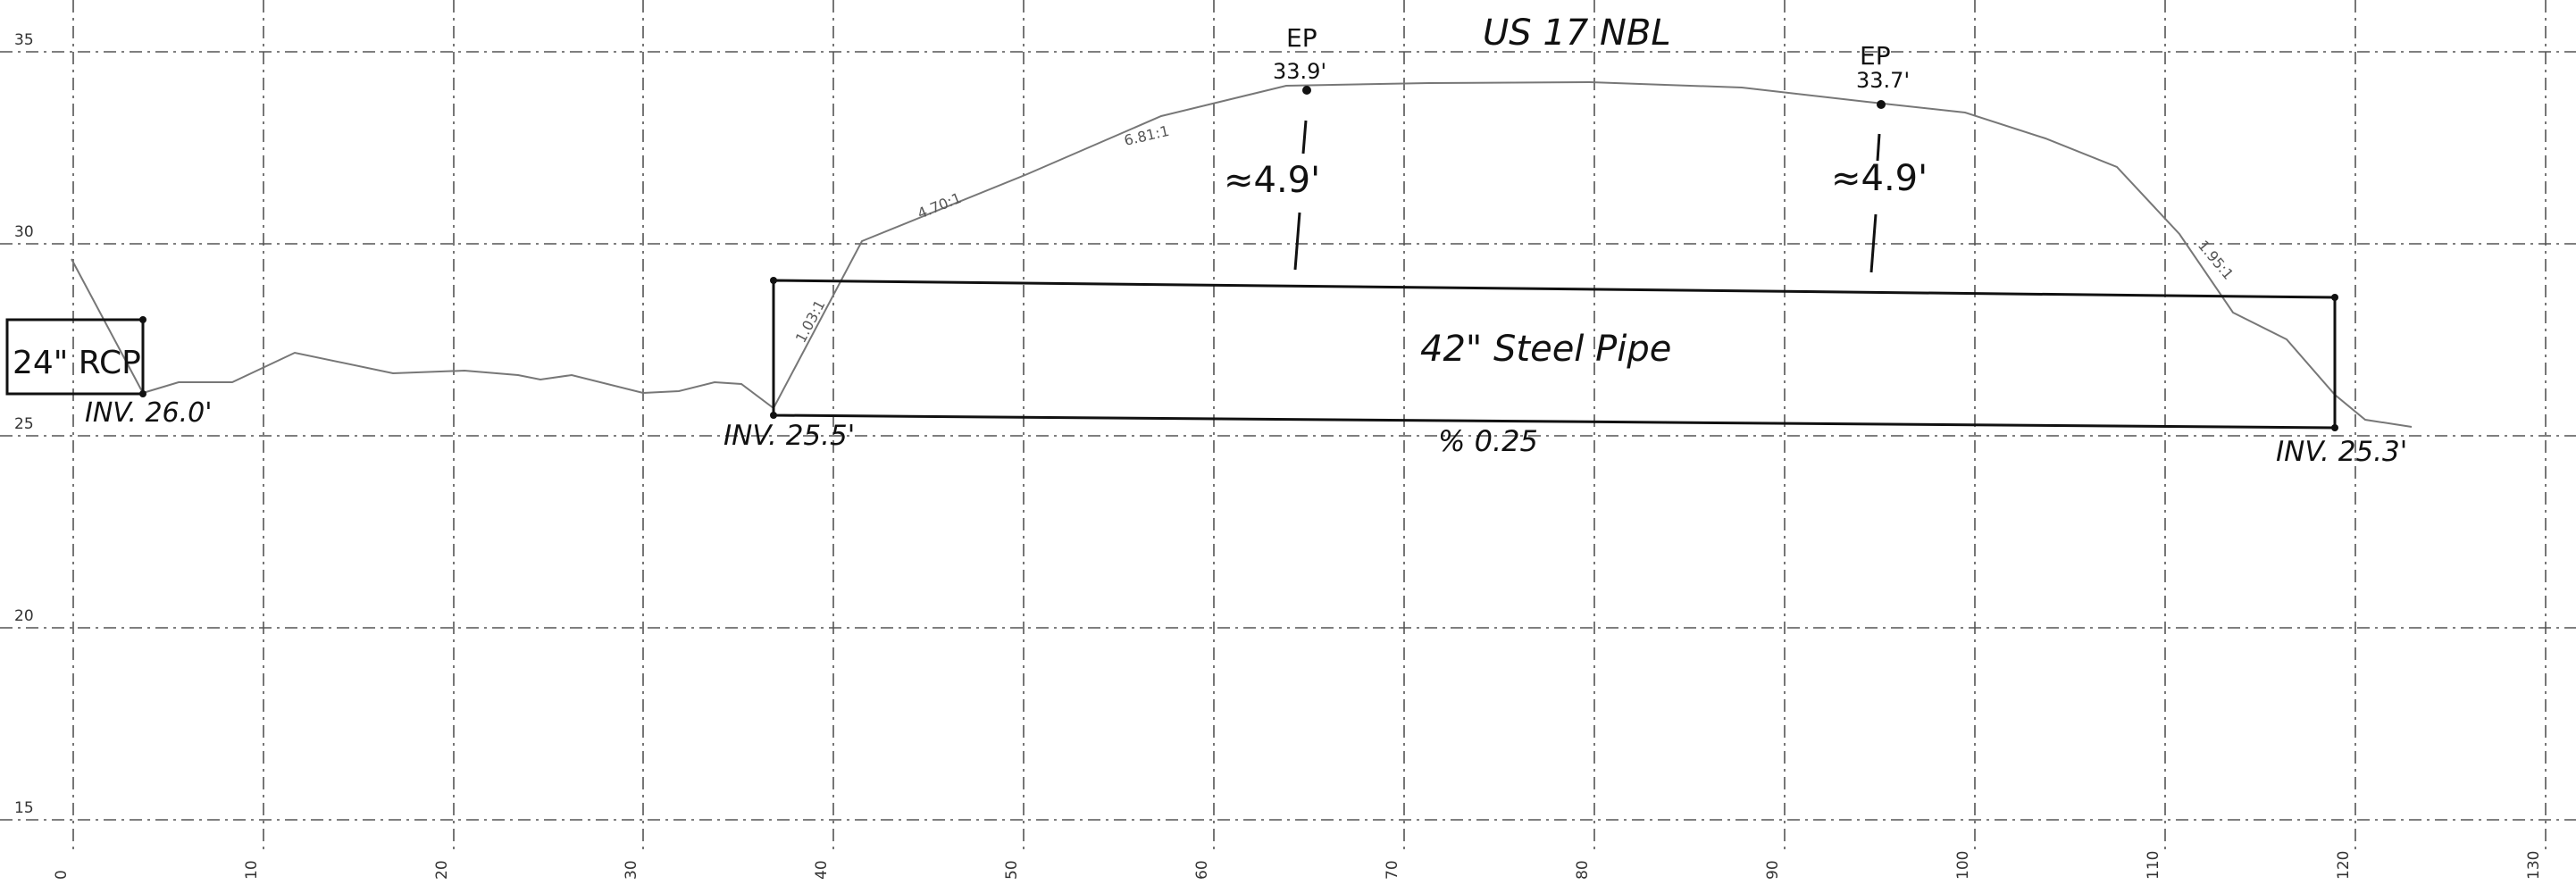  What do you see at coordinates (2534, 865) in the screenshot?
I see `x-tick-label: 130` at bounding box center [2534, 865].